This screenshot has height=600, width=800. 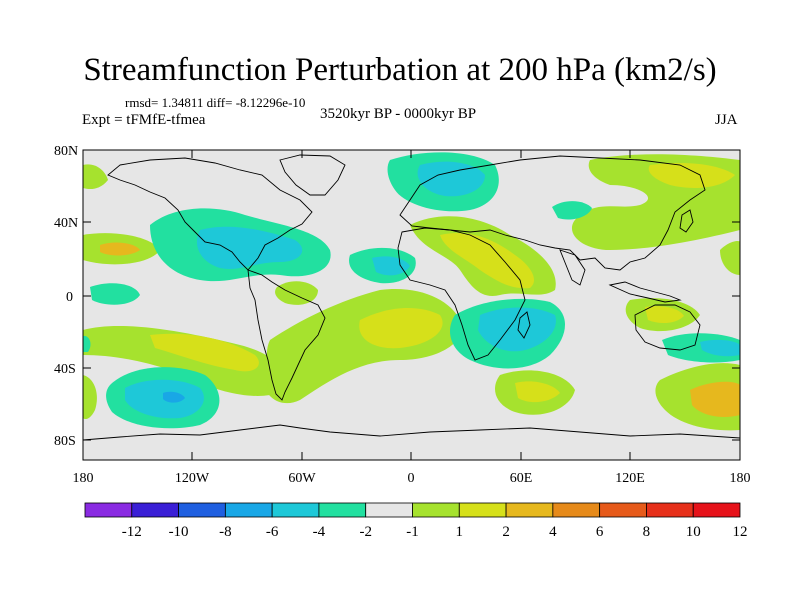 What do you see at coordinates (69, 297) in the screenshot?
I see `lat-label: 0` at bounding box center [69, 297].